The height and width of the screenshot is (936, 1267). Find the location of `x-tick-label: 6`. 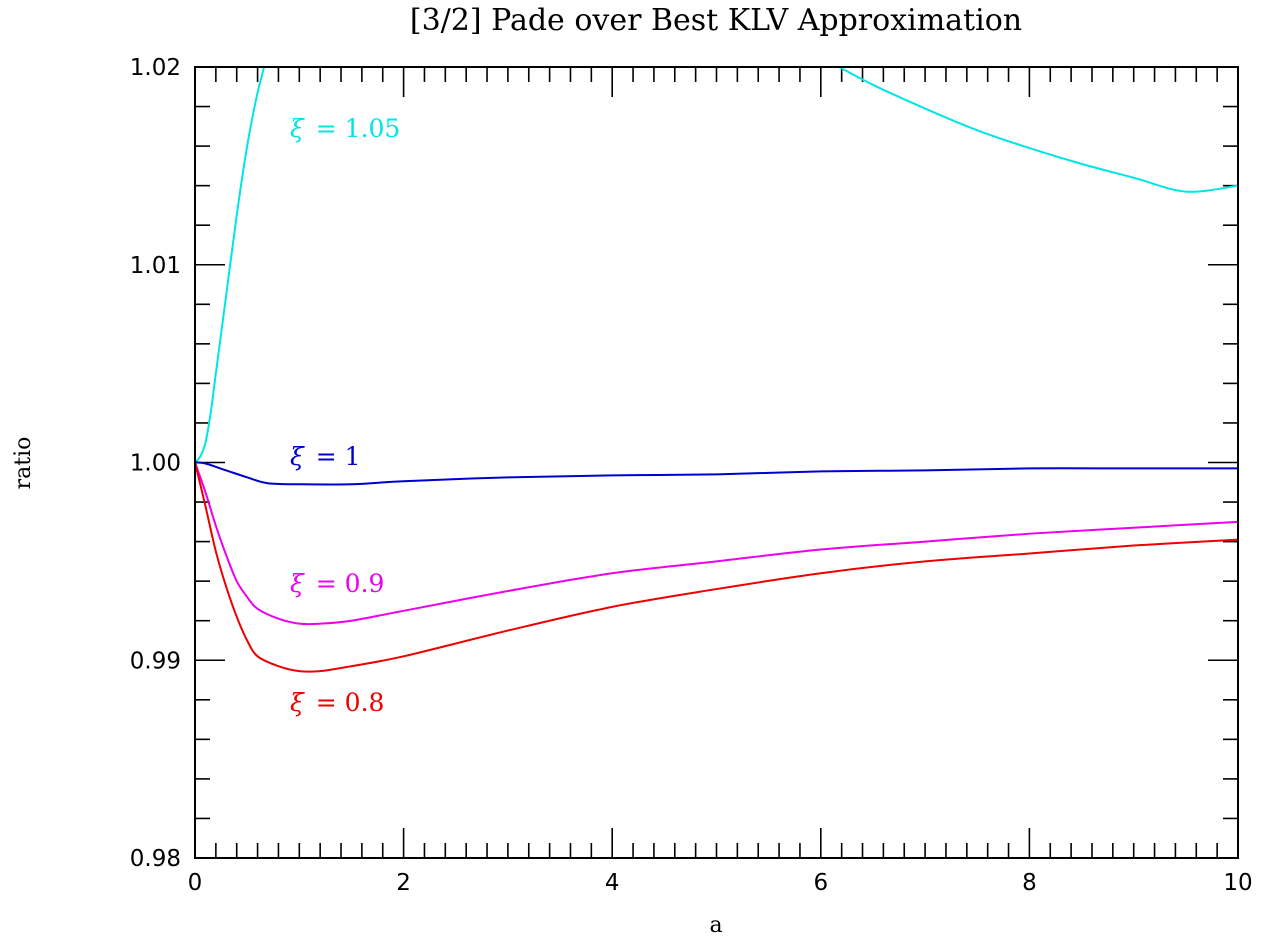

x-tick-label: 6 is located at coordinates (820, 883).